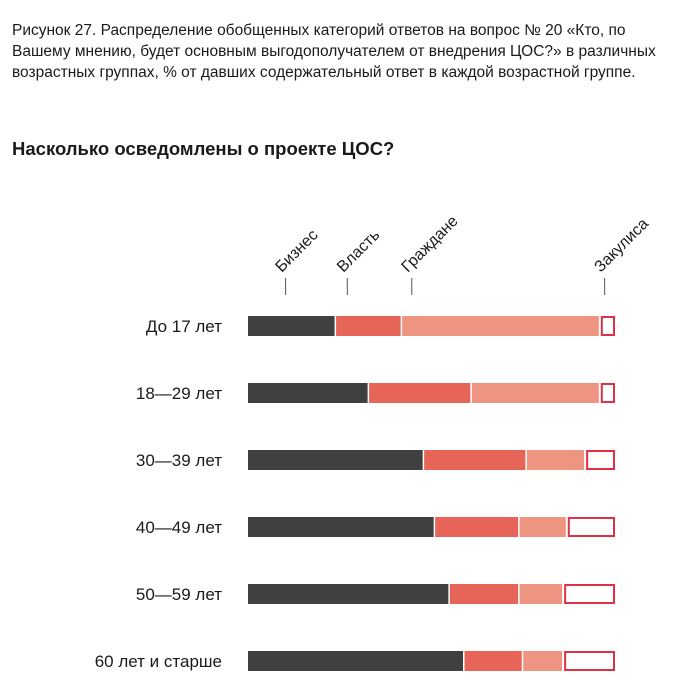  I want to click on category-label: 50—59 лет, so click(179, 594).